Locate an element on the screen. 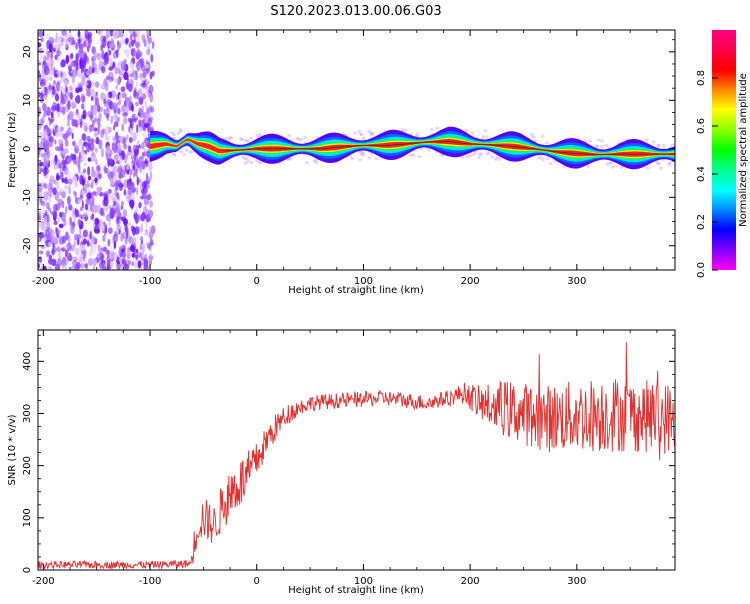 This screenshot has height=604, width=750. snr-x-tick-label: 200 is located at coordinates (470, 581).